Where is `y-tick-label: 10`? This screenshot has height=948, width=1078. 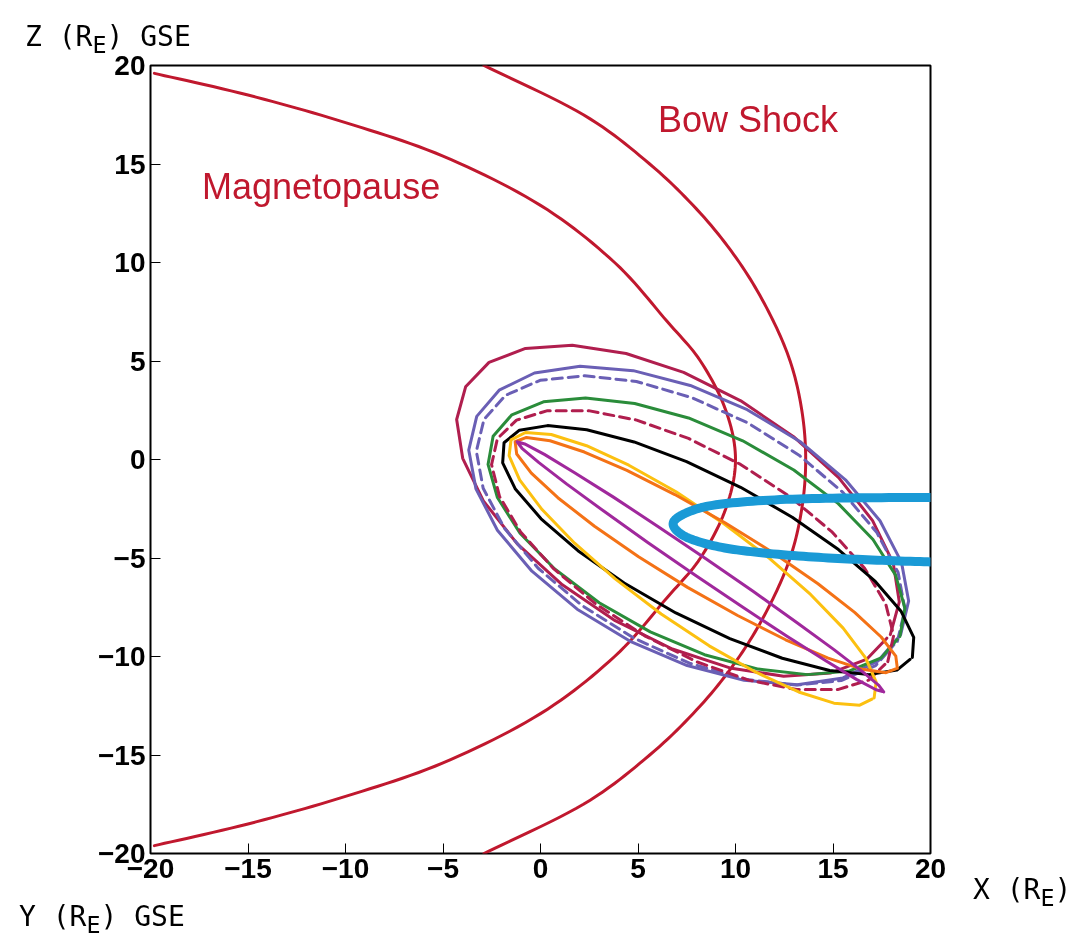 y-tick-label: 10 is located at coordinates (130, 262).